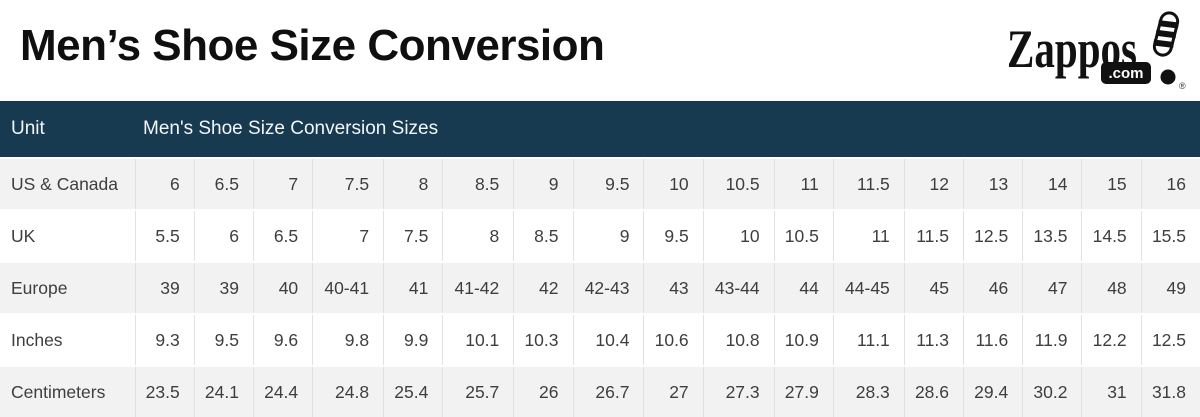 Image resolution: width=1200 pixels, height=417 pixels. I want to click on size-cell: 45, so click(933, 288).